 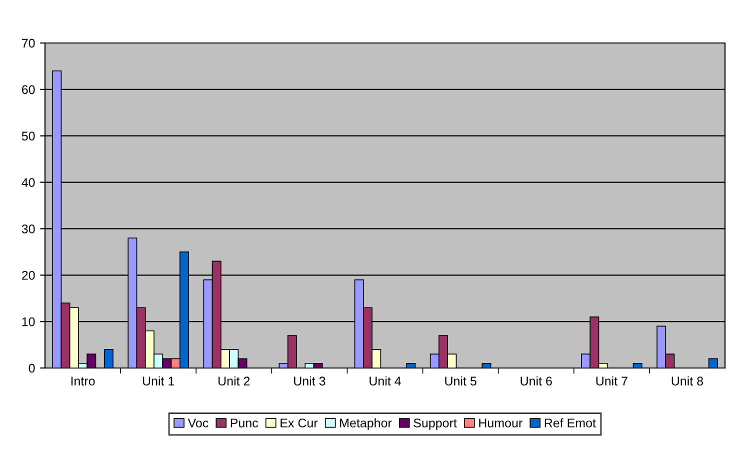 What do you see at coordinates (688, 381) in the screenshot?
I see `x-tick-label: Unit 8` at bounding box center [688, 381].